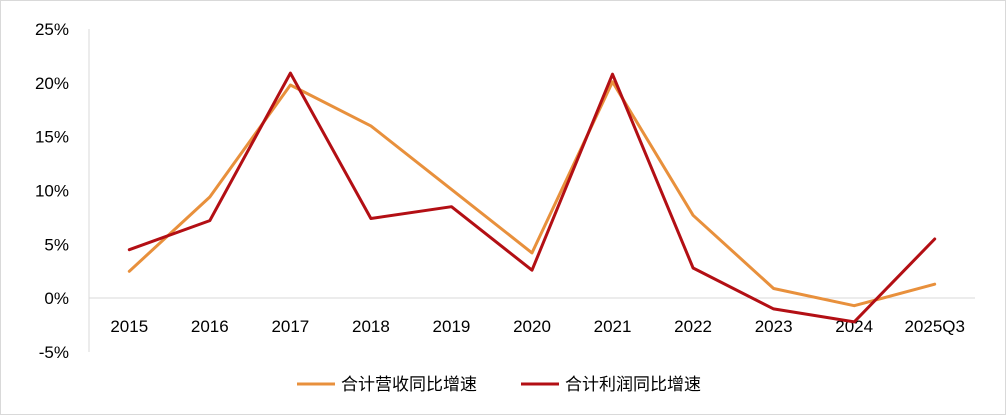  Describe the element at coordinates (56, 298) in the screenshot. I see `y-tick-label: 0%` at that location.